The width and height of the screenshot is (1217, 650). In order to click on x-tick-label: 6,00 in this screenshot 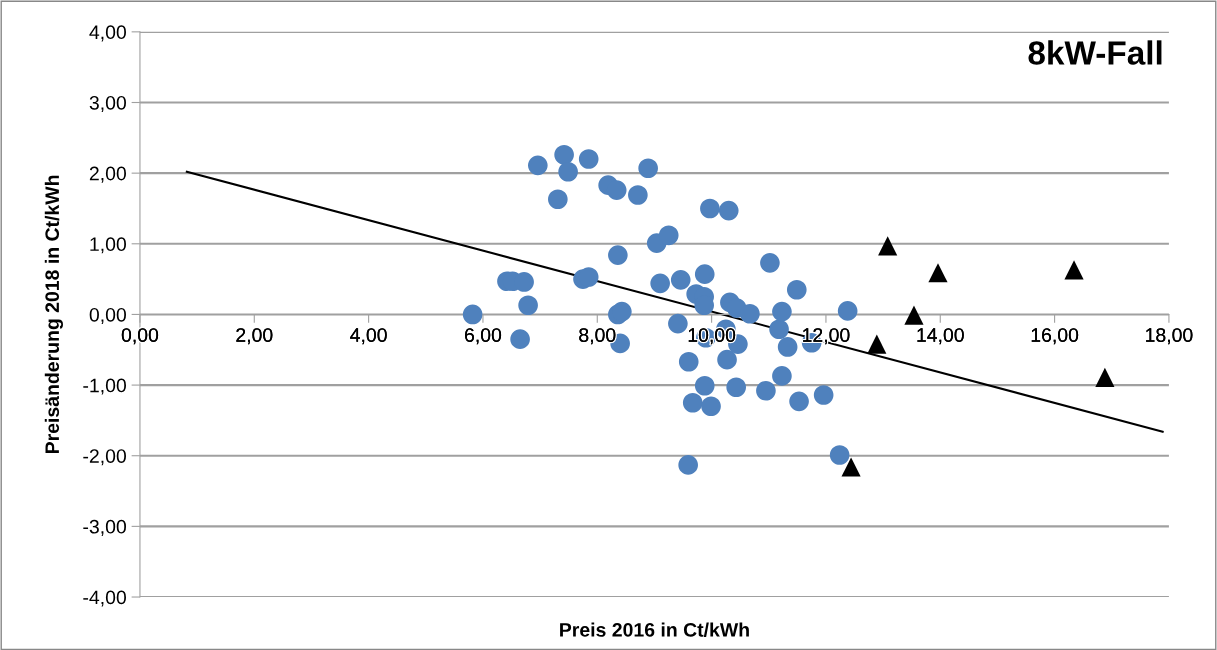, I will do `click(483, 336)`.